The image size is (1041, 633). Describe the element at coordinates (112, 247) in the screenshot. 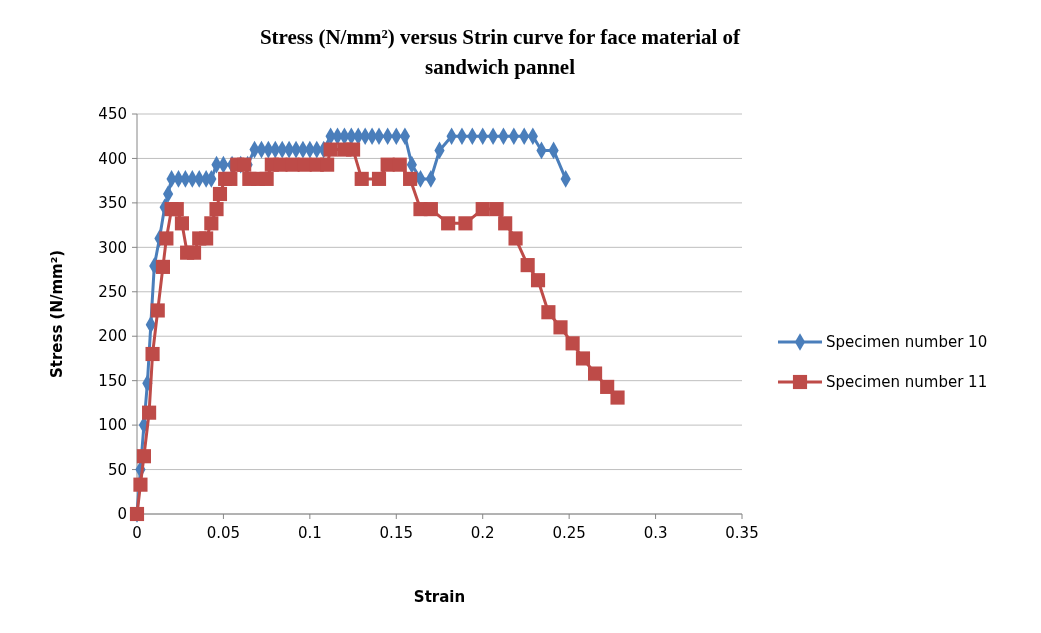

I see `y-tick-label: 300` at that location.